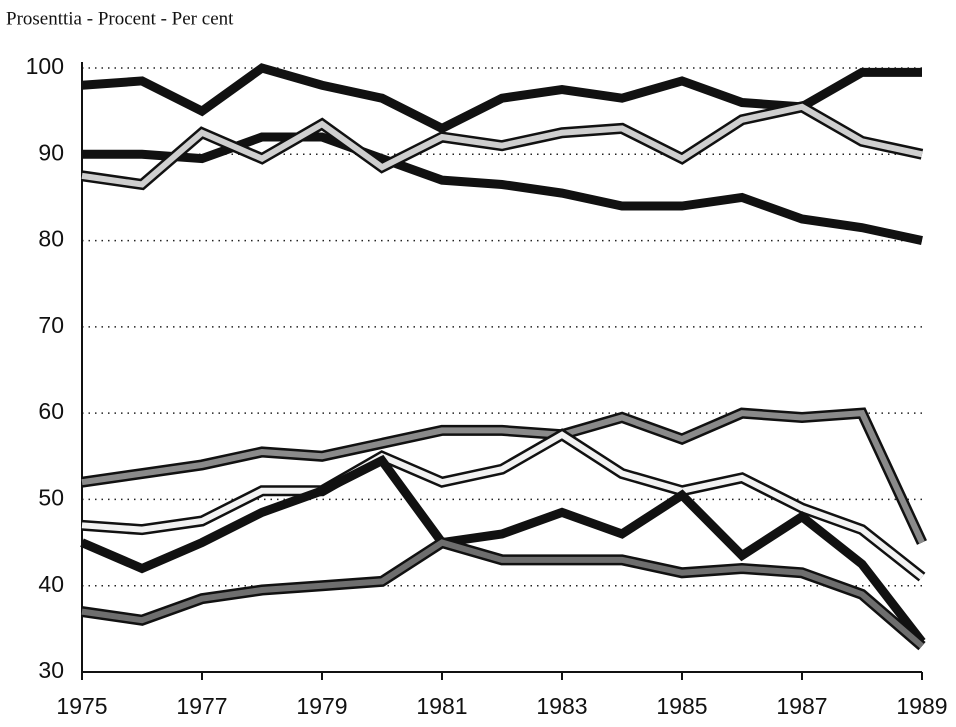  Describe the element at coordinates (201, 706) in the screenshot. I see `x-tick-label: 1977` at that location.